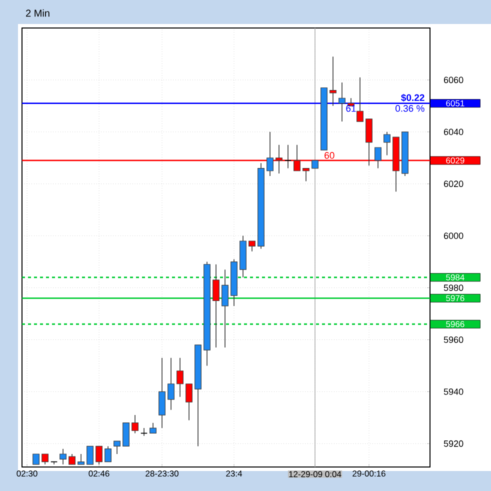  I want to click on ref-line-label: 5966, so click(455, 324).